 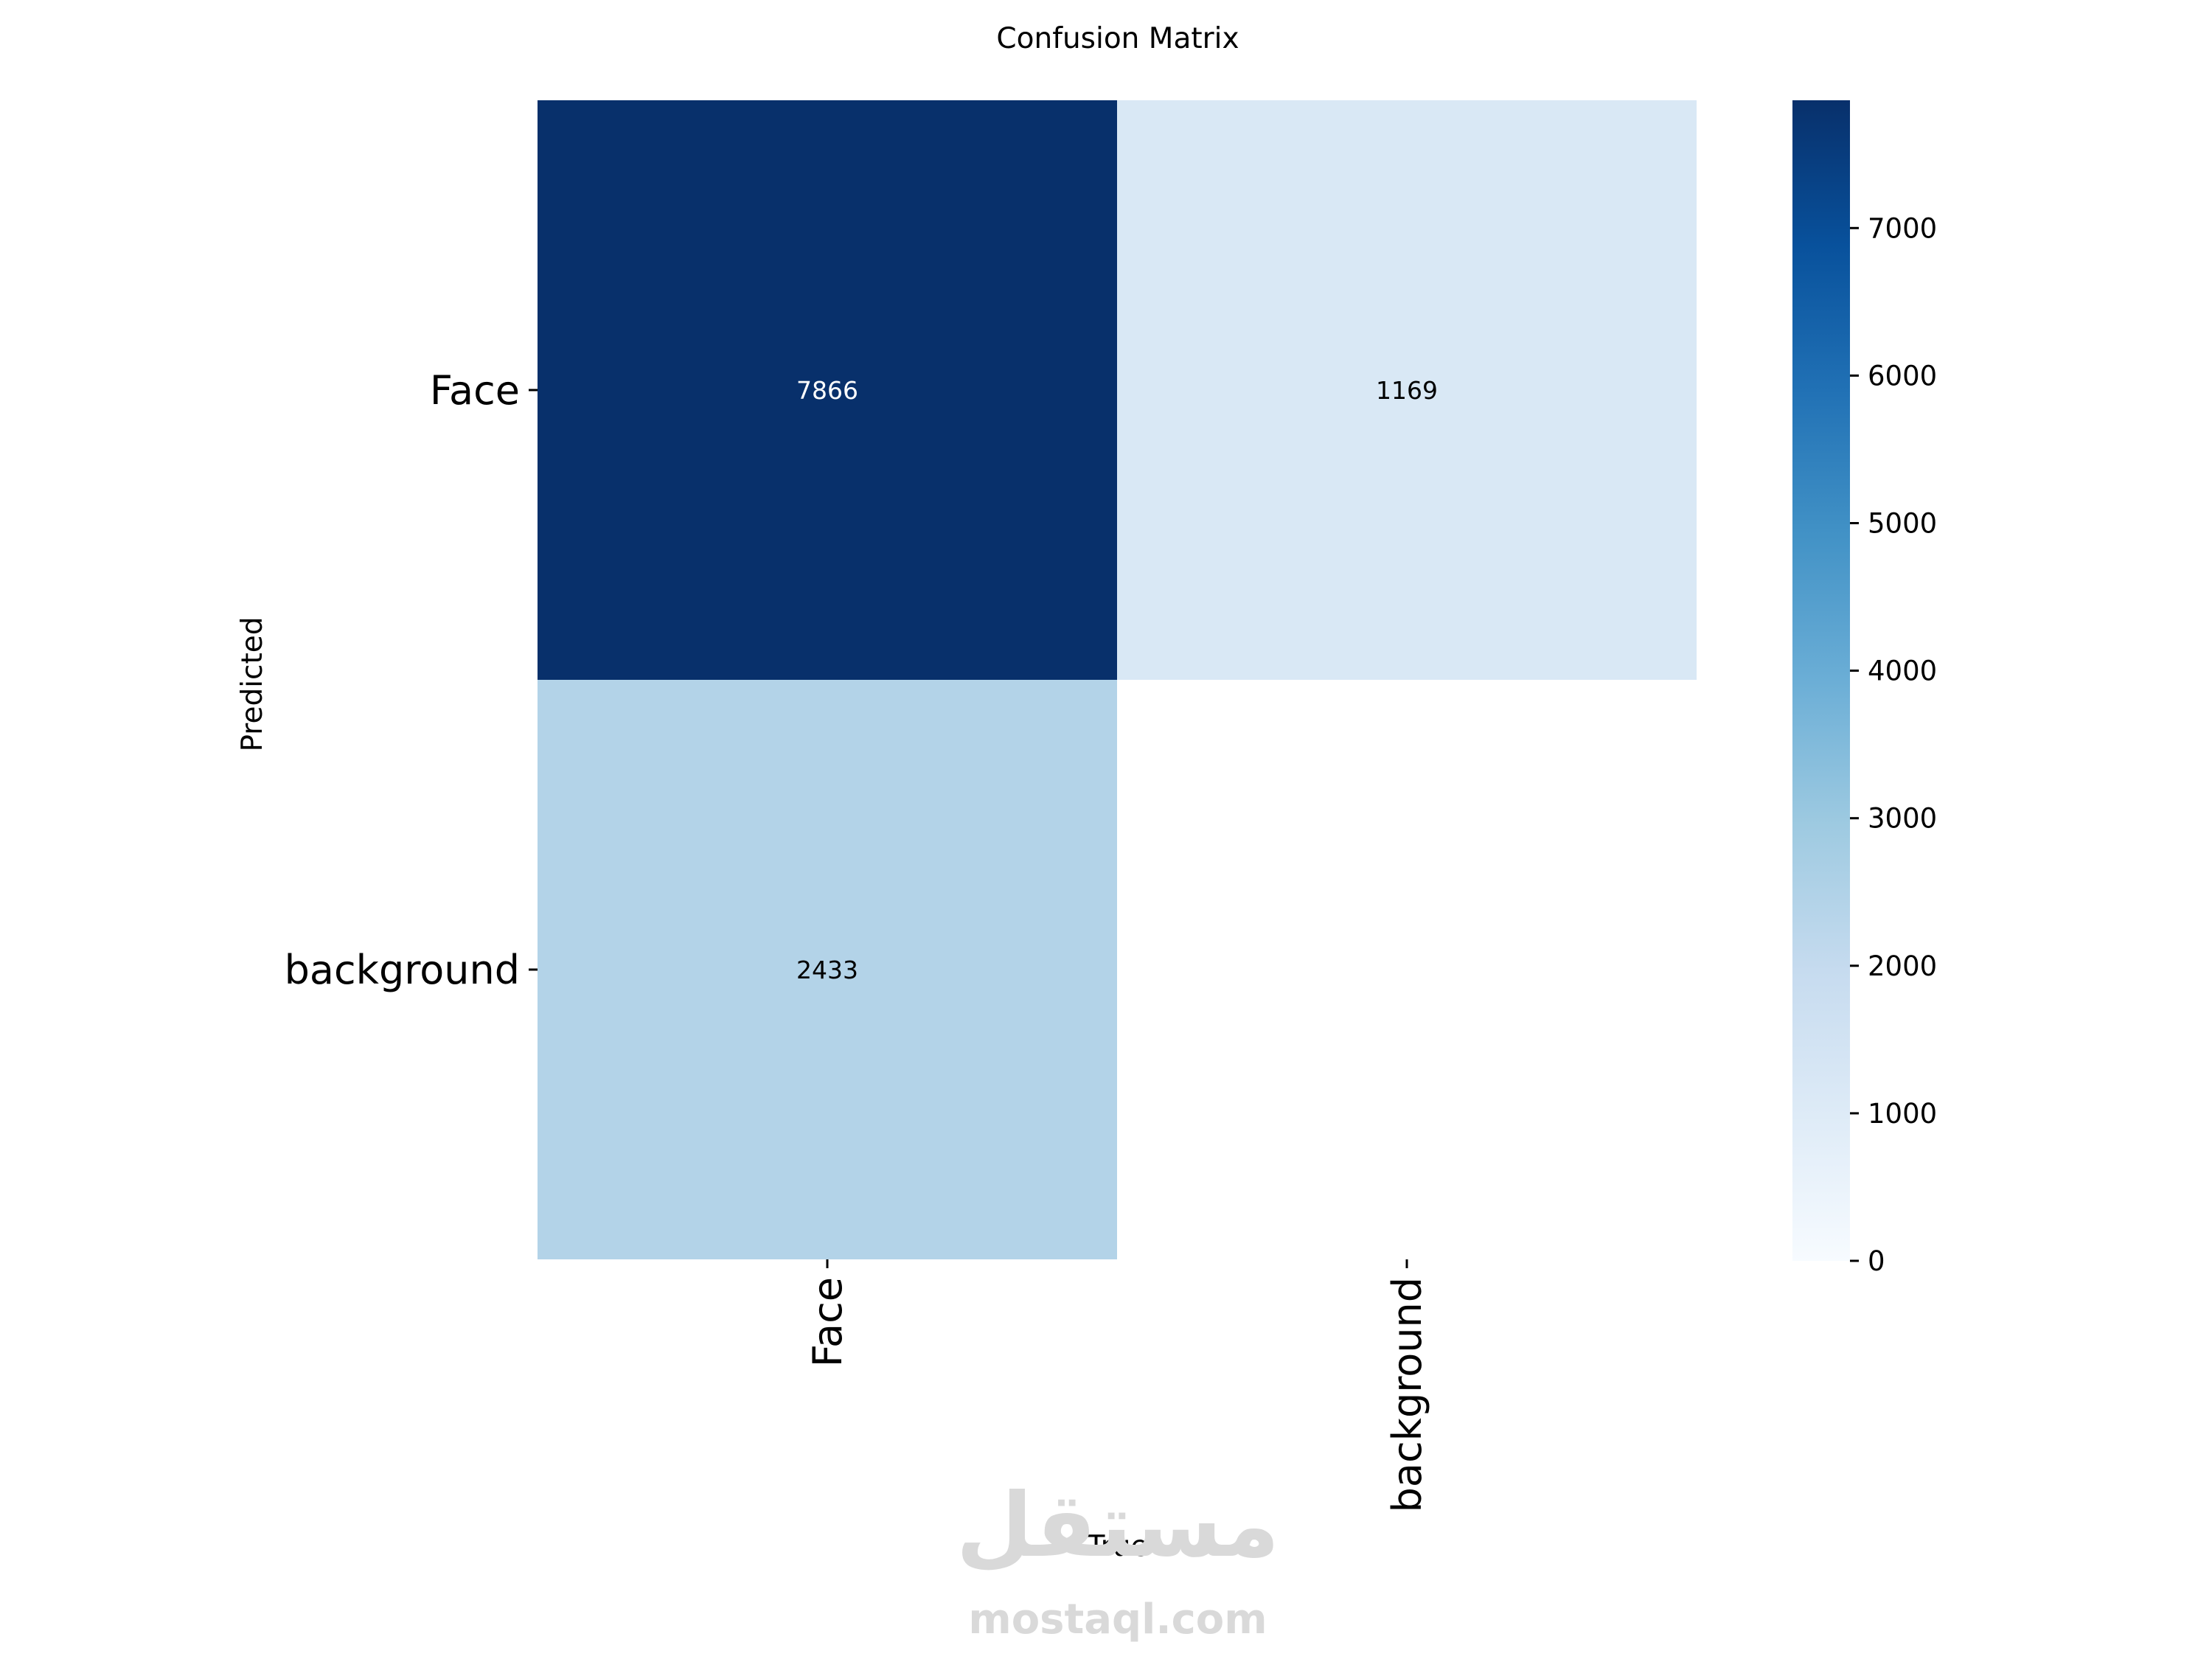 What do you see at coordinates (1117, 1620) in the screenshot?
I see `watermark-url: mostaql.com` at bounding box center [1117, 1620].